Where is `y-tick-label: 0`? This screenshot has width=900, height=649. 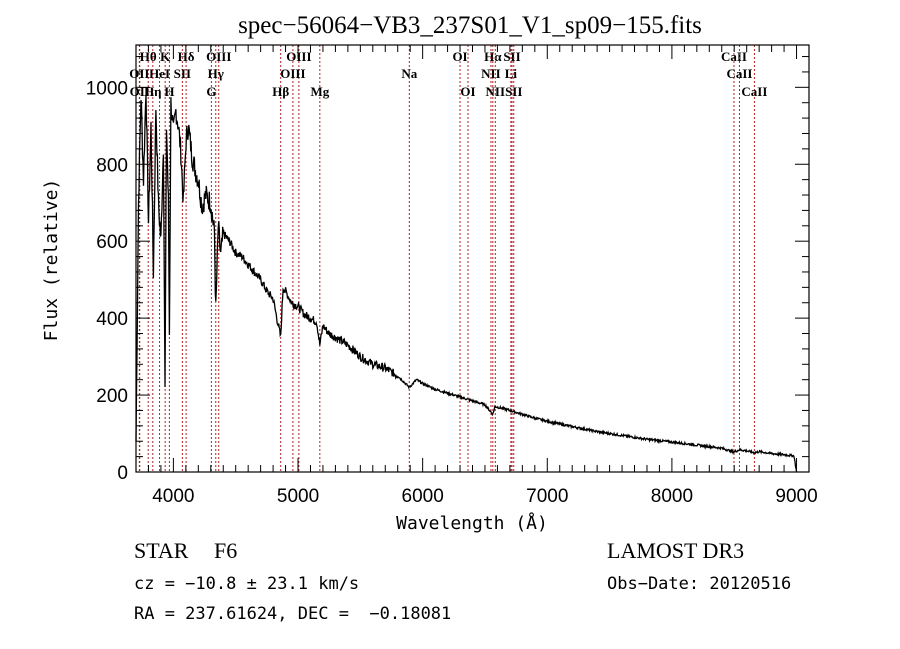
y-tick-label: 0 is located at coordinates (122, 473).